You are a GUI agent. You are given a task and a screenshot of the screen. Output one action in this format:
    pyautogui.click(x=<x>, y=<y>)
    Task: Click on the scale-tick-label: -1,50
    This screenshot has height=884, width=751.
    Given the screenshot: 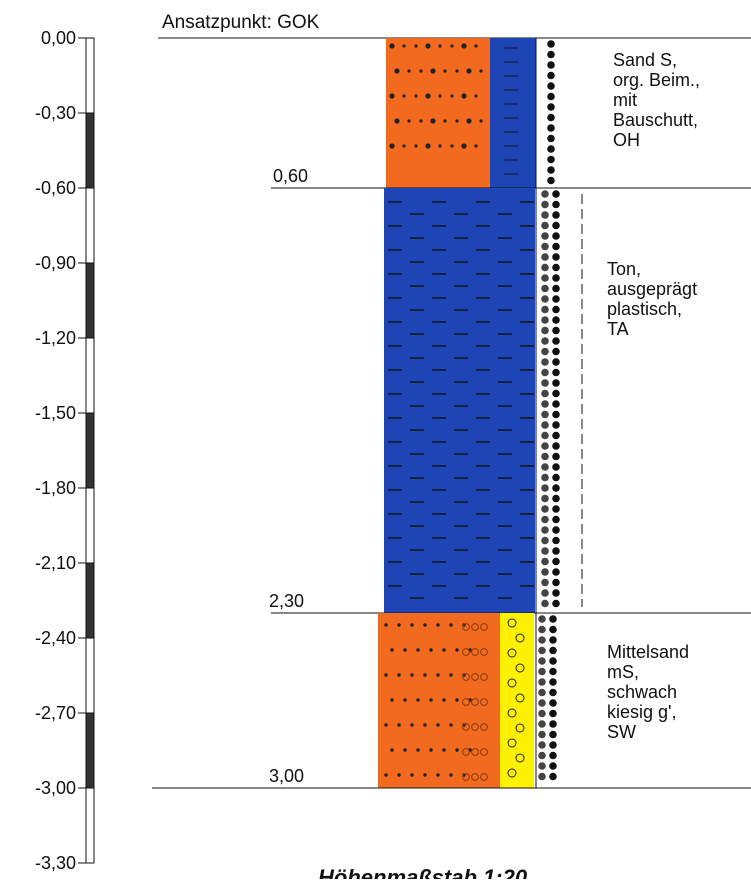 What is the action you would take?
    pyautogui.click(x=55, y=413)
    